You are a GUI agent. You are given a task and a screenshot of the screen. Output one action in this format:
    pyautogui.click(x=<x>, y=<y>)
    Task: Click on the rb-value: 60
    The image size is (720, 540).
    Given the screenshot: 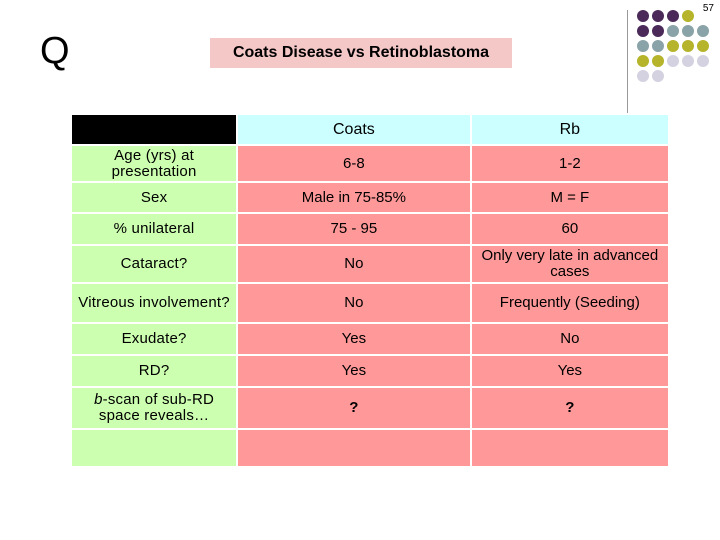 What is the action you would take?
    pyautogui.click(x=570, y=229)
    